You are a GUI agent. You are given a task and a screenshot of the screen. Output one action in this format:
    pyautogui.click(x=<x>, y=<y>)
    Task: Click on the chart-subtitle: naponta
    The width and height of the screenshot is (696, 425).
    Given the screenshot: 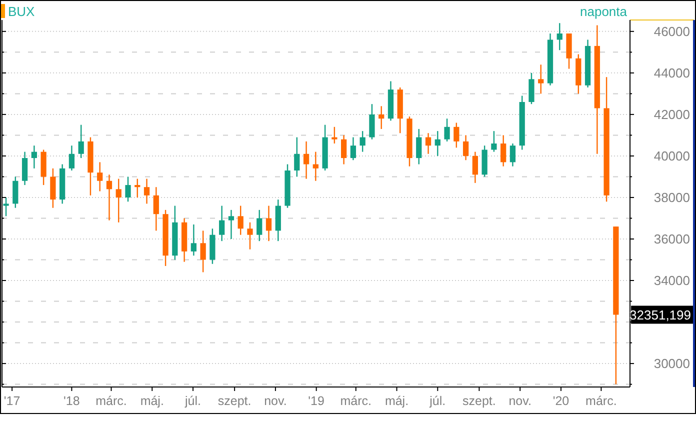 What is the action you would take?
    pyautogui.click(x=604, y=11)
    